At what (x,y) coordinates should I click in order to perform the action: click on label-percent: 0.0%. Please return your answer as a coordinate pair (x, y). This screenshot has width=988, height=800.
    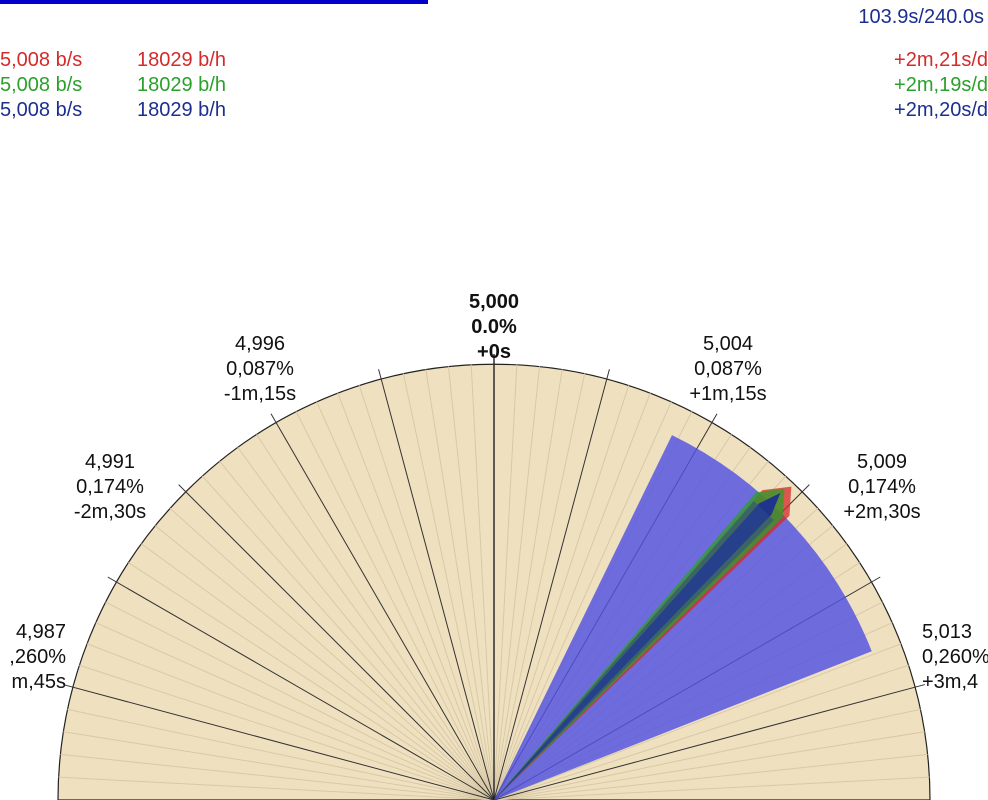
    Looking at the image, I should click on (494, 327).